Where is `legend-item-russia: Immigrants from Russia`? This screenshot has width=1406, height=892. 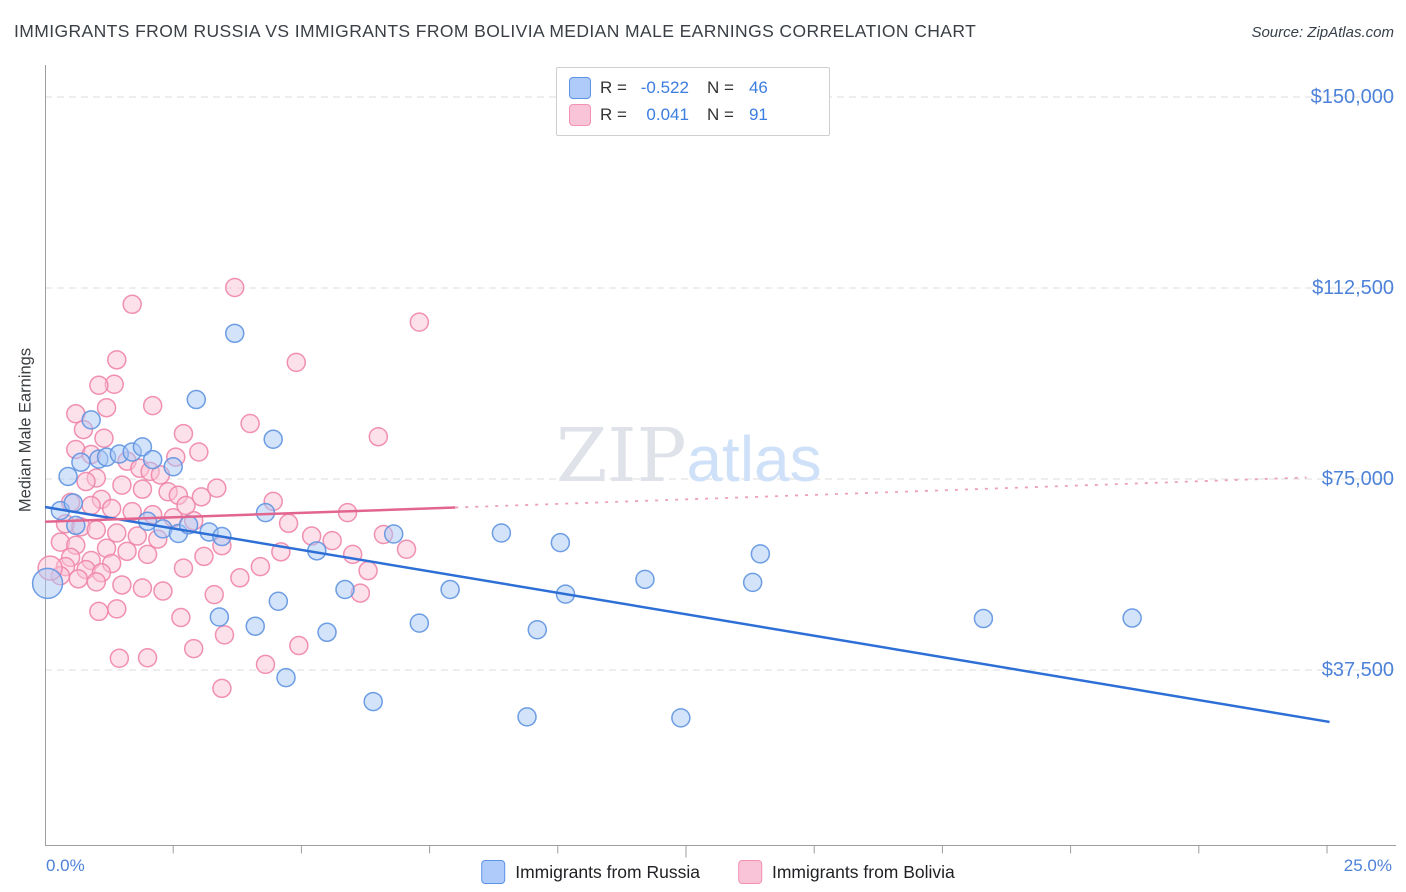 legend-item-russia: Immigrants from Russia is located at coordinates (590, 872).